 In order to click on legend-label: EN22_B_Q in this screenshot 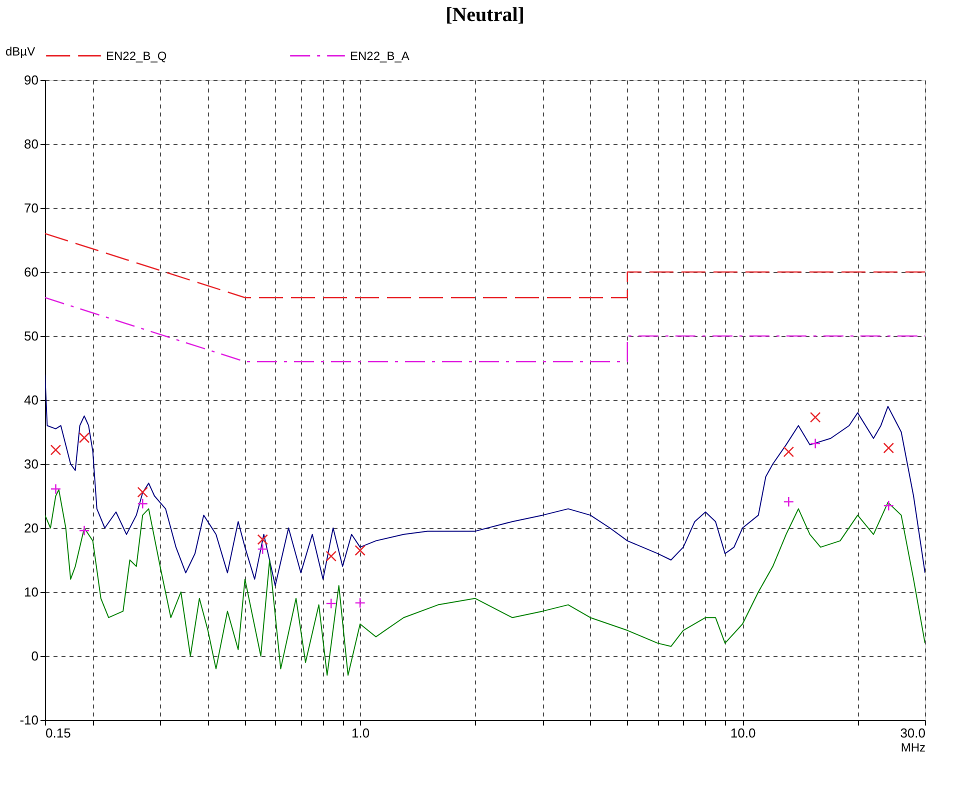, I will do `click(136, 55)`.